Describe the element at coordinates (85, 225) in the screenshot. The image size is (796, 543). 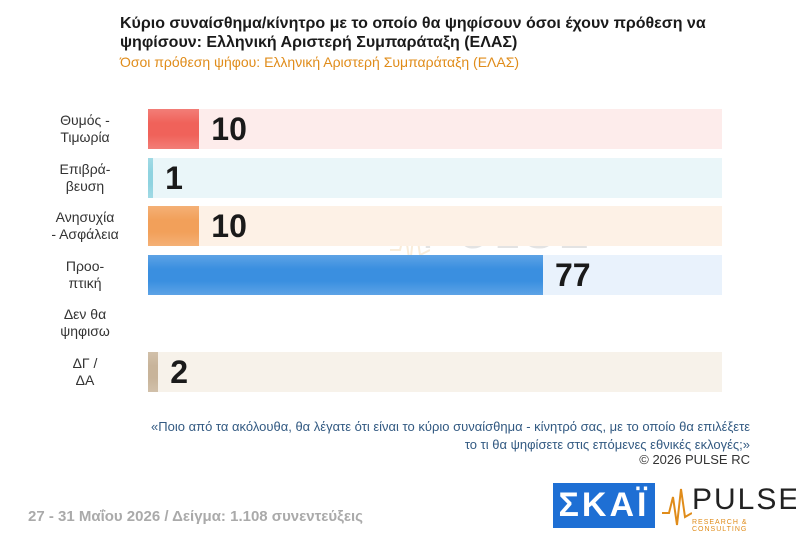
I see `category-label: Ανησυχία - Ασφάλεια` at that location.